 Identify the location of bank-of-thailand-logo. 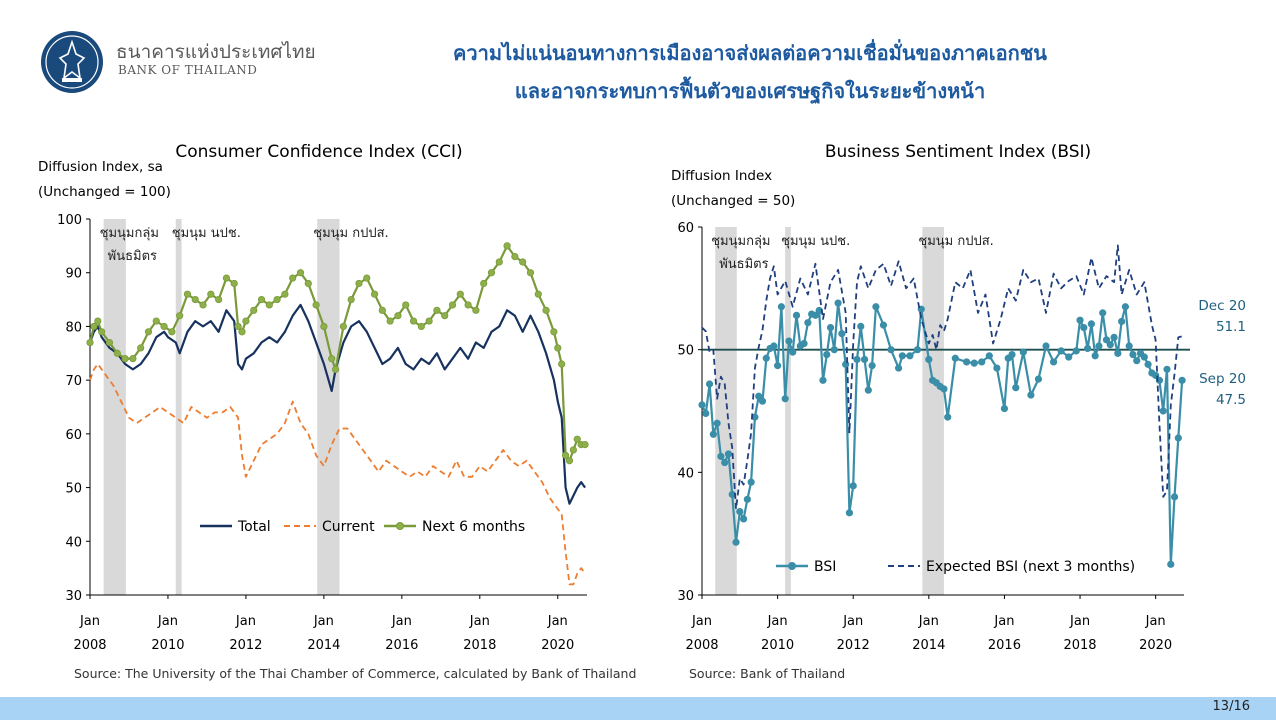
(72, 62).